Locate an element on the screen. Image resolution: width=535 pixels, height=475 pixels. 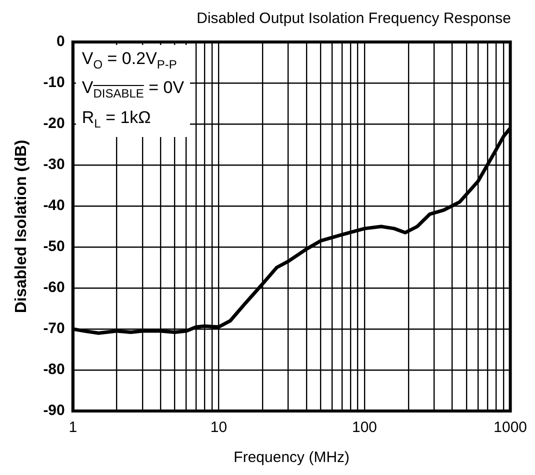
y-tick-label: -90 is located at coordinates (54, 411).